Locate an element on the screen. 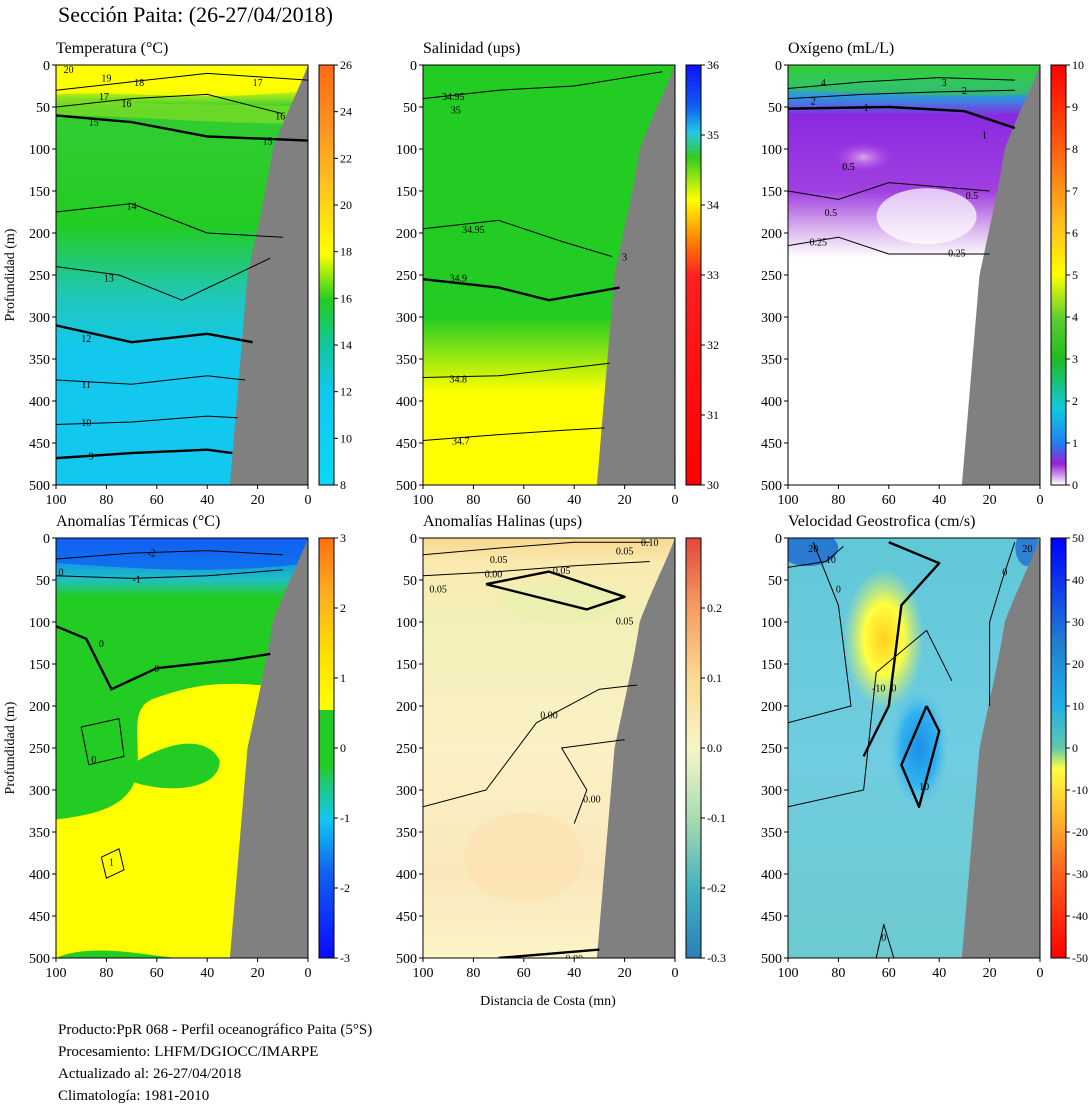  footer-updated: Actualizado al: 26-27/04/2018 is located at coordinates (150, 1074).